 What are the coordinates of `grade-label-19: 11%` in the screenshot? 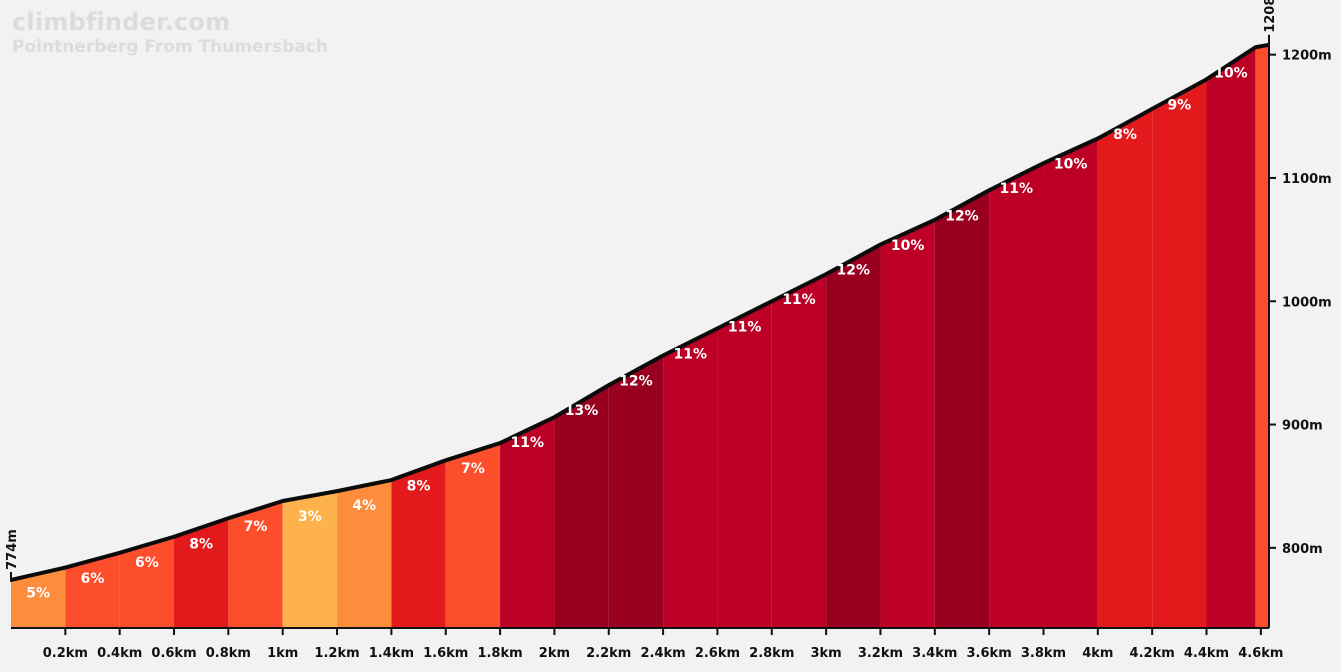 It's located at (1017, 189).